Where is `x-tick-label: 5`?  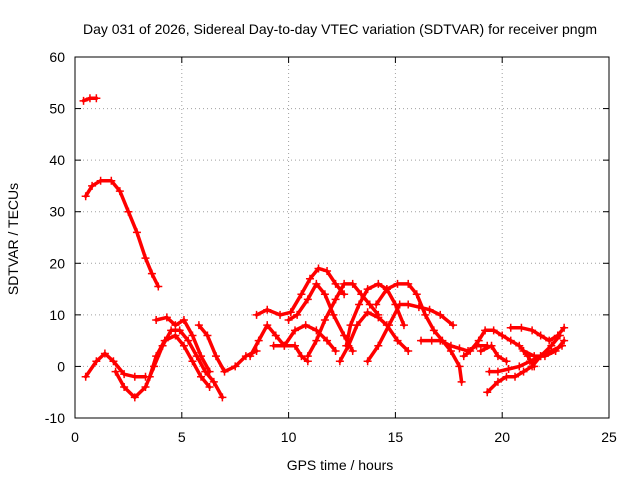 x-tick-label: 5 is located at coordinates (182, 437).